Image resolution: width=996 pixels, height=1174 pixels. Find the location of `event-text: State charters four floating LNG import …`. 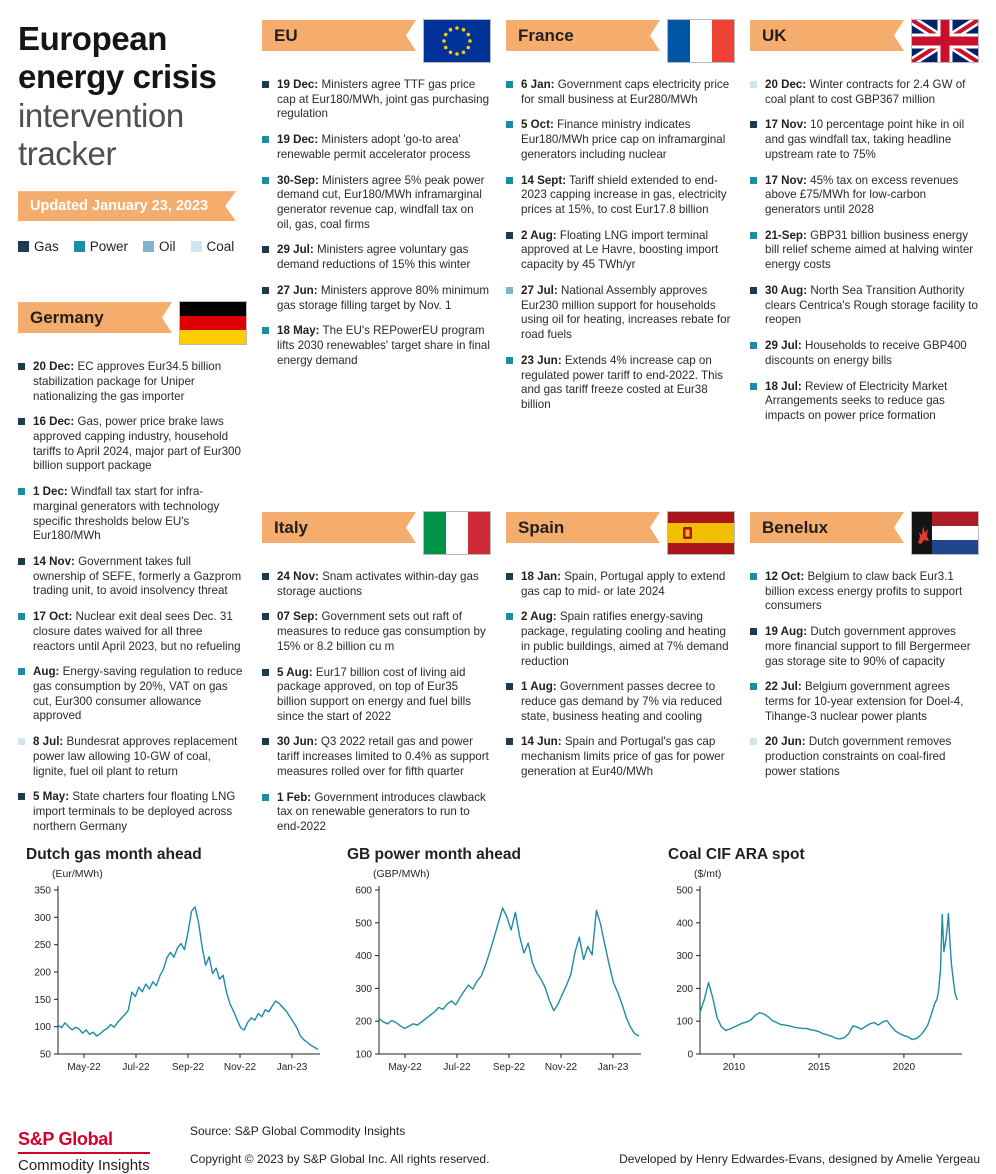

event-text: State charters four floating LNG import … is located at coordinates (134, 811).